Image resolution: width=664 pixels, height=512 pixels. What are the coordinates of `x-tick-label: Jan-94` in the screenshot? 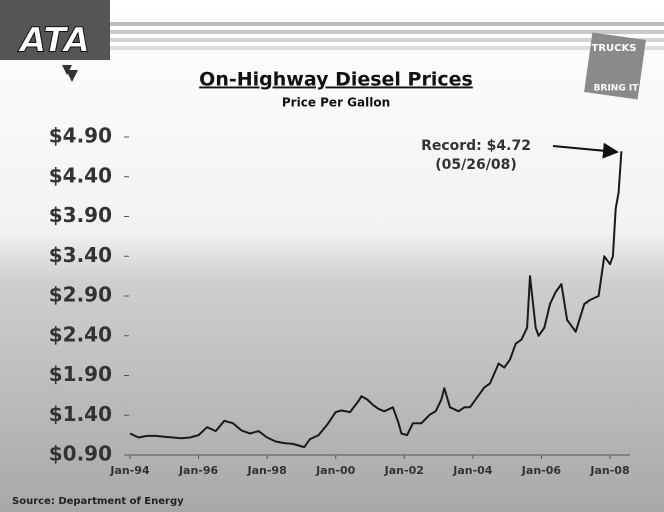 It's located at (129, 470).